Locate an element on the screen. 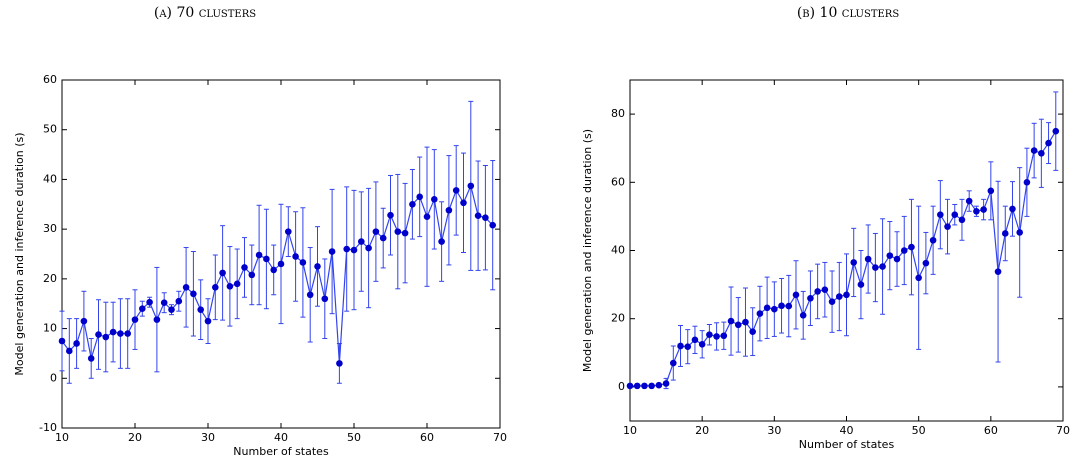  x-tick-label: 30 is located at coordinates (774, 430).